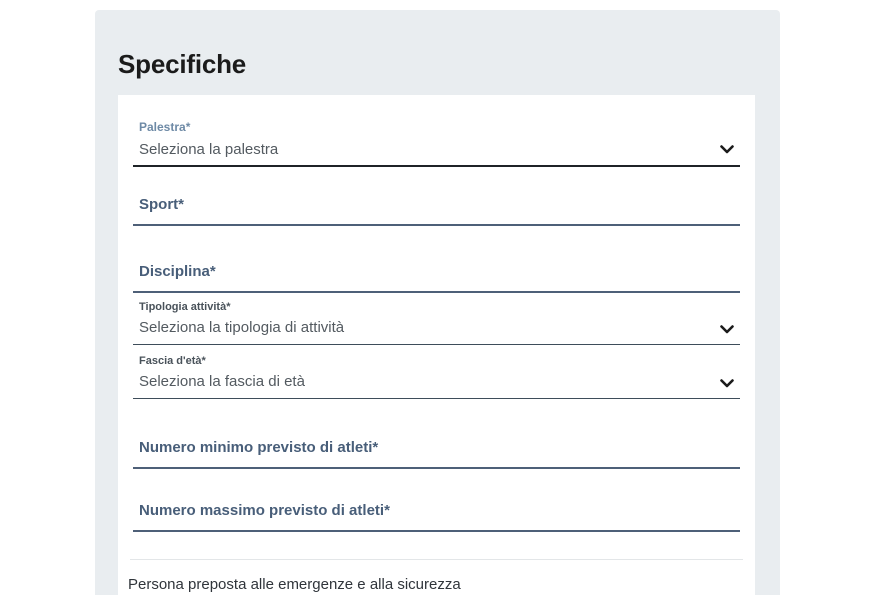 The width and height of the screenshot is (870, 595). What do you see at coordinates (172, 361) in the screenshot?
I see `fascia-eta-label: Fascia d'età*` at bounding box center [172, 361].